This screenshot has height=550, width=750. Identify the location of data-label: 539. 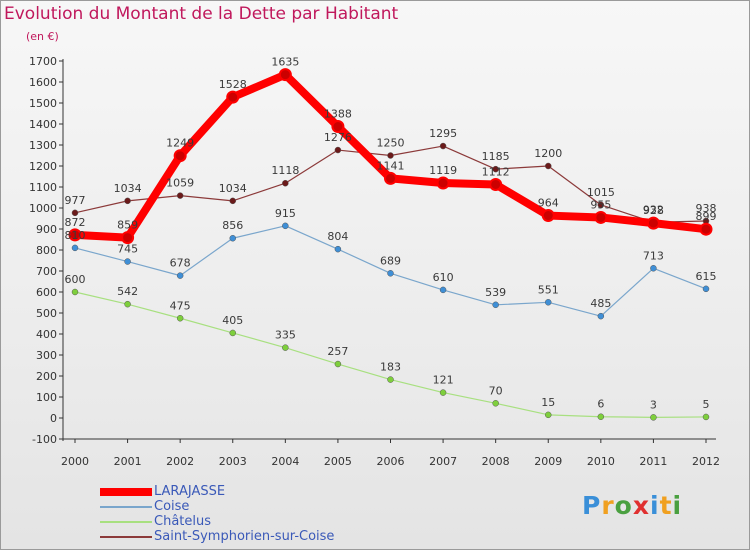
(495, 292).